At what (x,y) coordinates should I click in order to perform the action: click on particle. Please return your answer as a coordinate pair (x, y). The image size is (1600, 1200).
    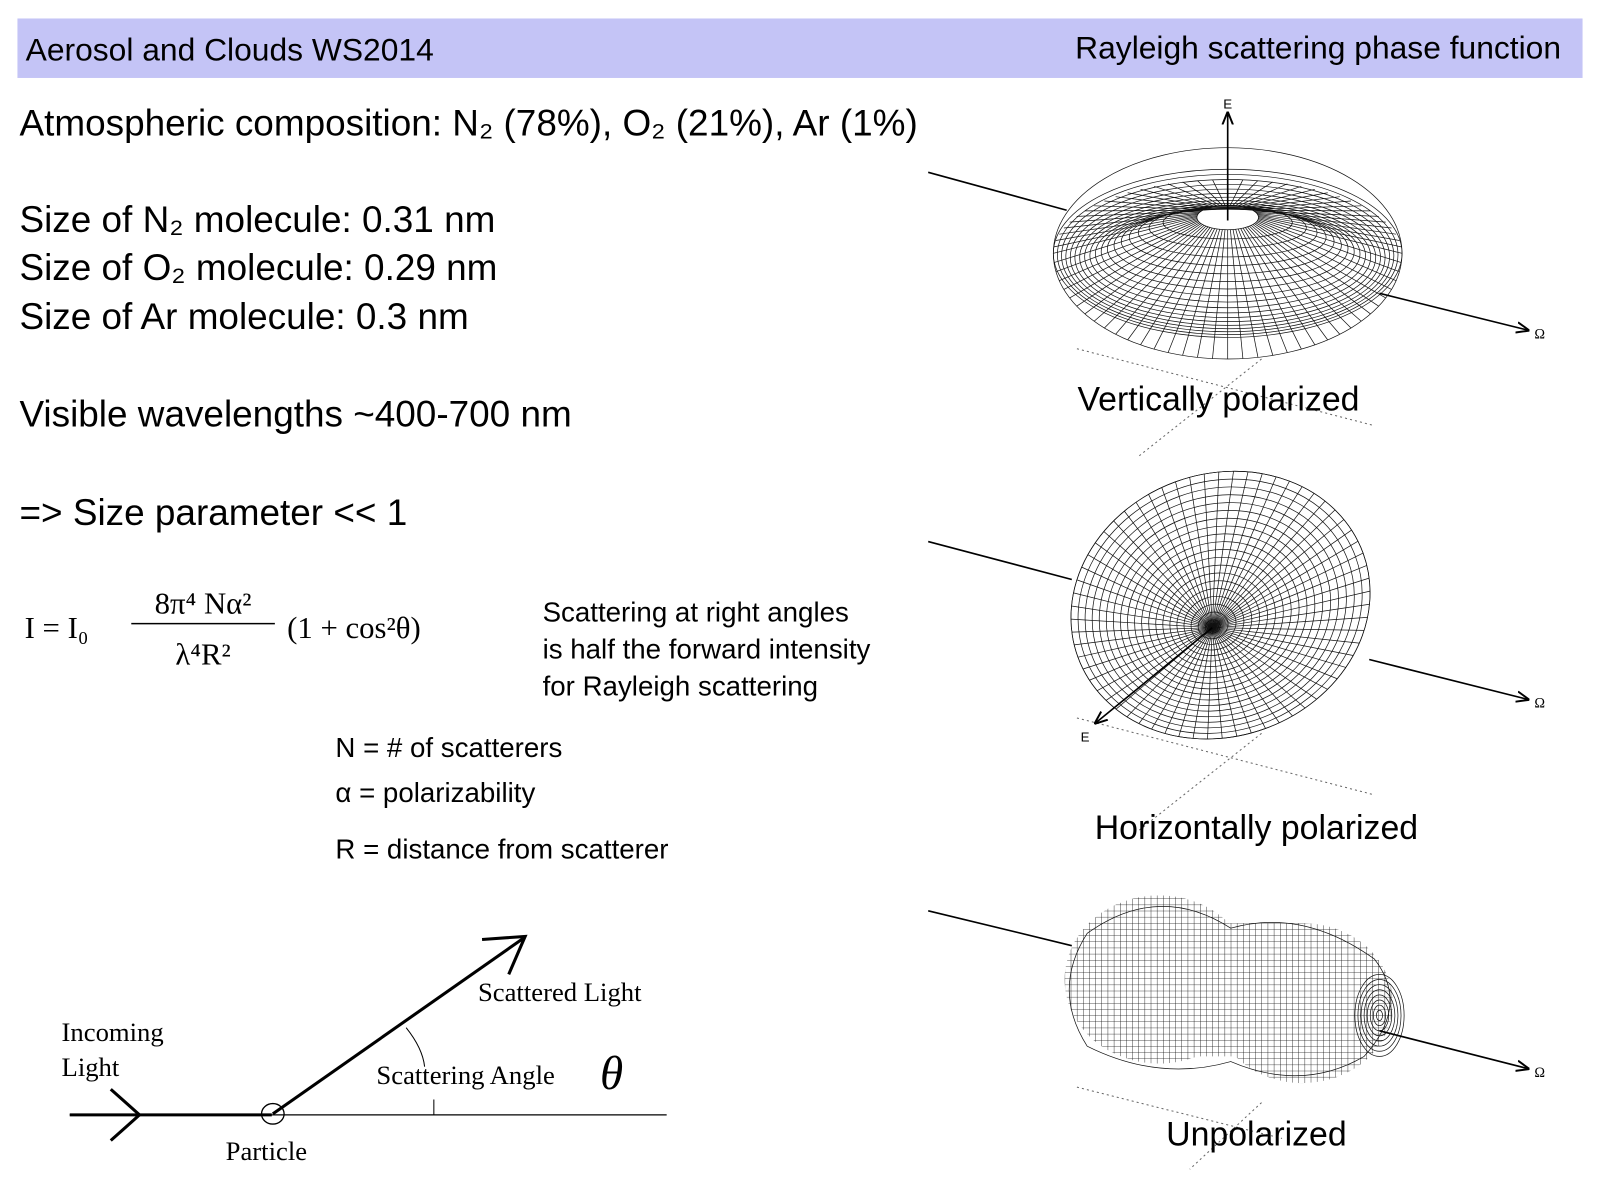
    Looking at the image, I should click on (272, 1113).